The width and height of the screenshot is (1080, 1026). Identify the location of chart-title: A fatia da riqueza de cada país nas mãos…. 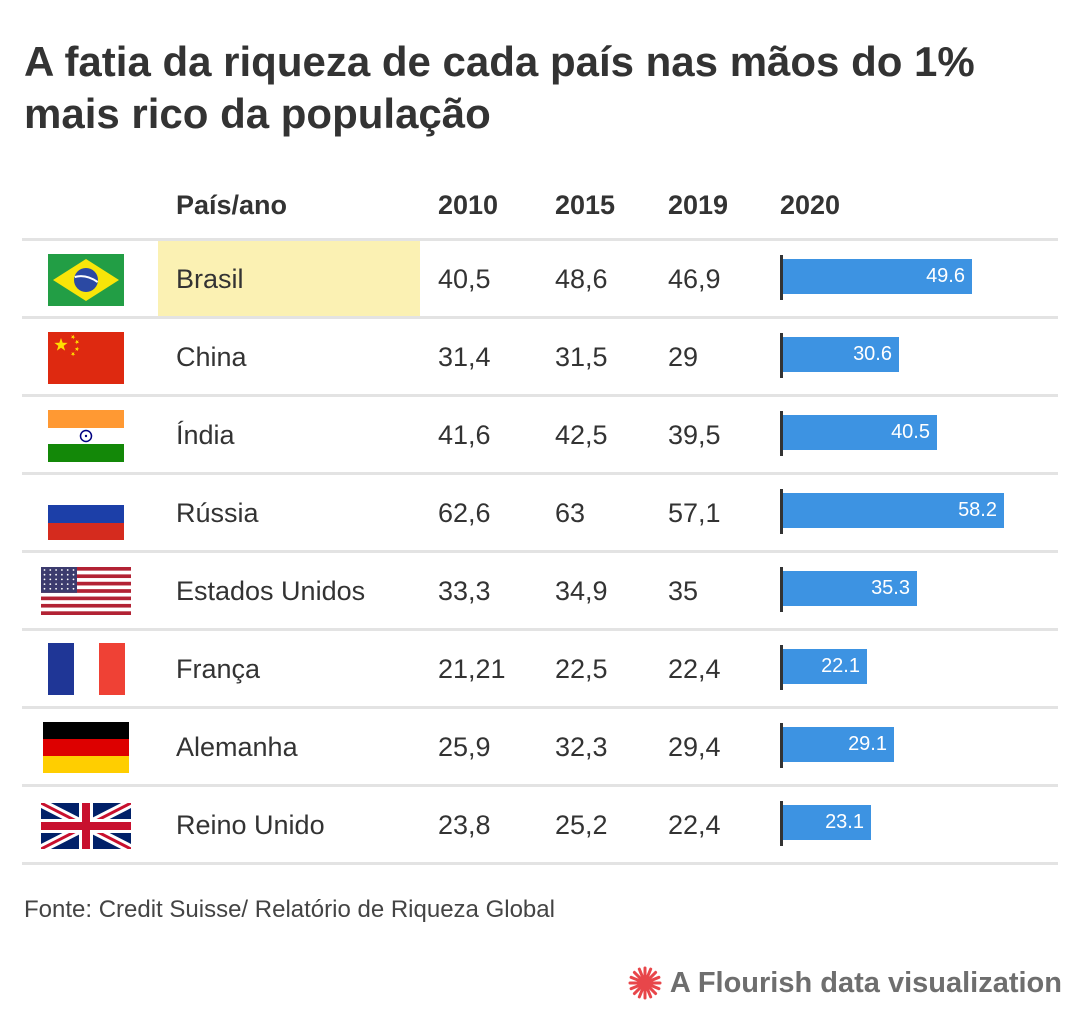
(499, 87).